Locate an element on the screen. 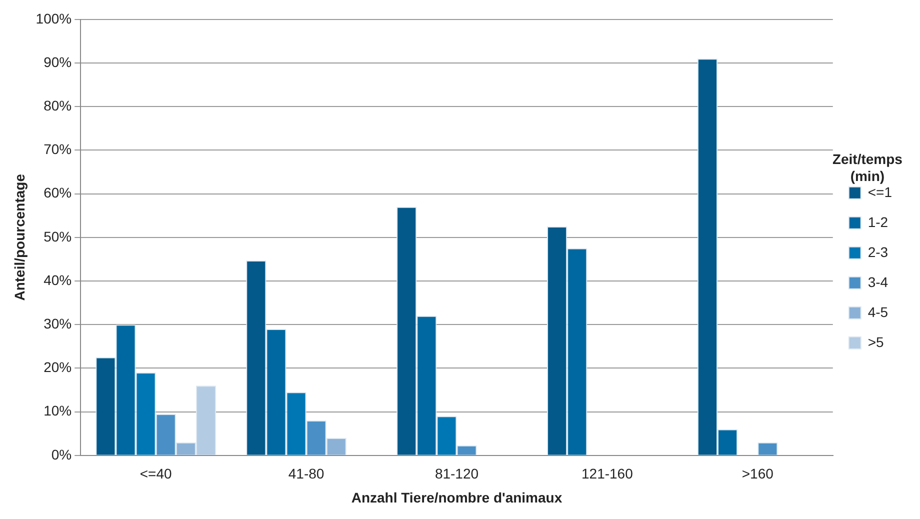  y-tick-label: 70% is located at coordinates (58, 149).